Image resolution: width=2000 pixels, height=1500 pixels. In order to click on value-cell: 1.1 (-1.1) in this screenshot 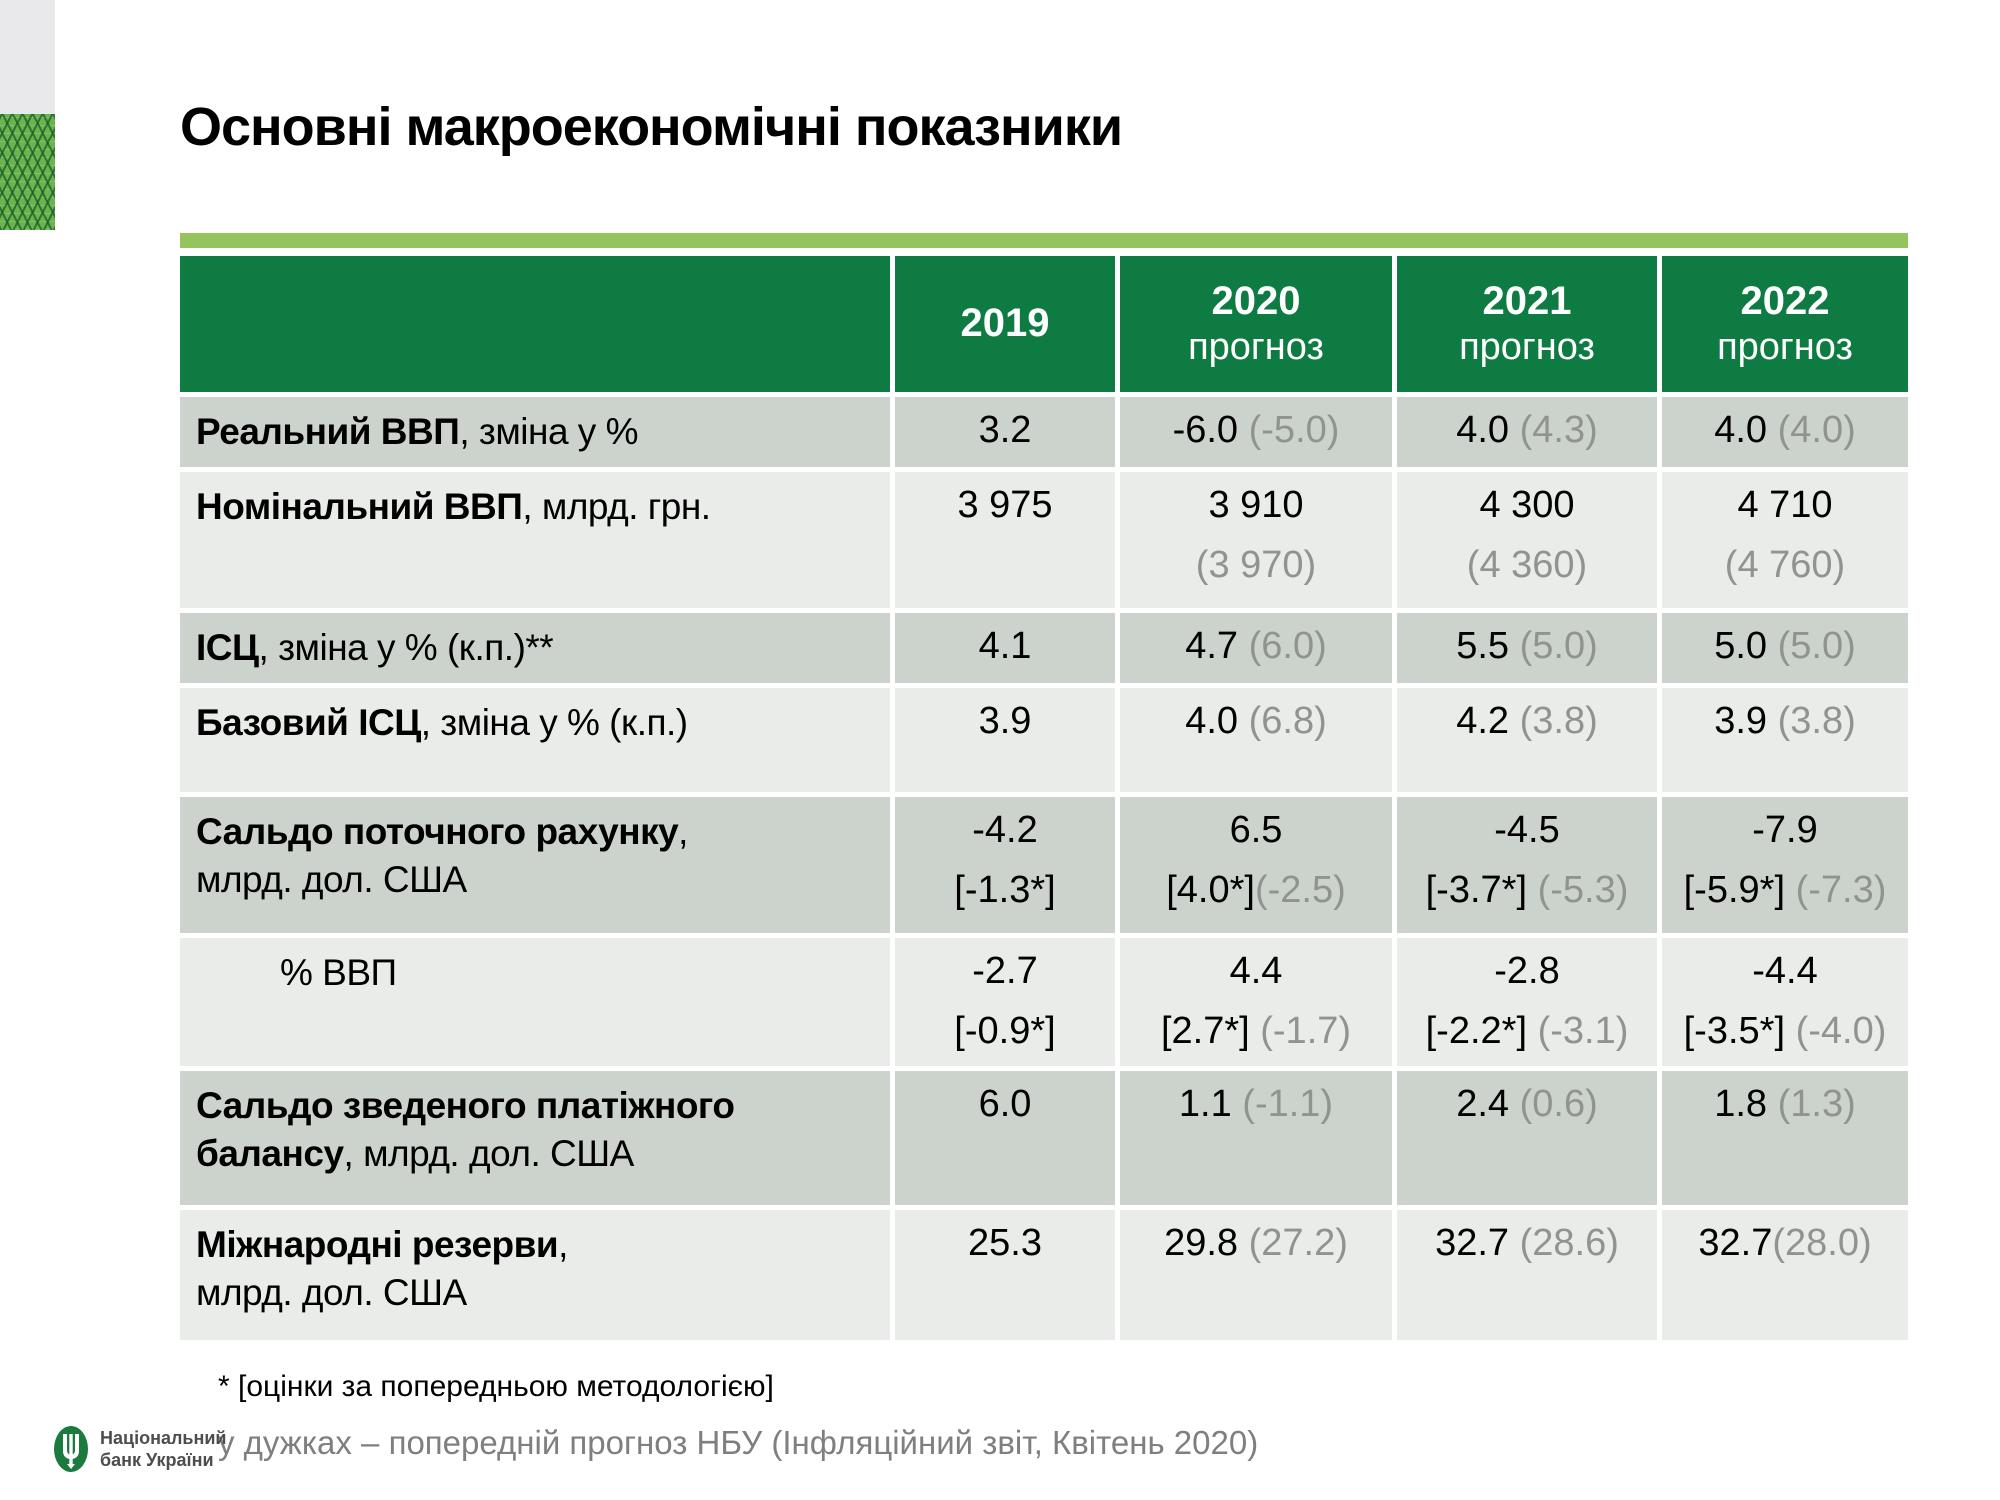, I will do `click(1256, 1138)`.